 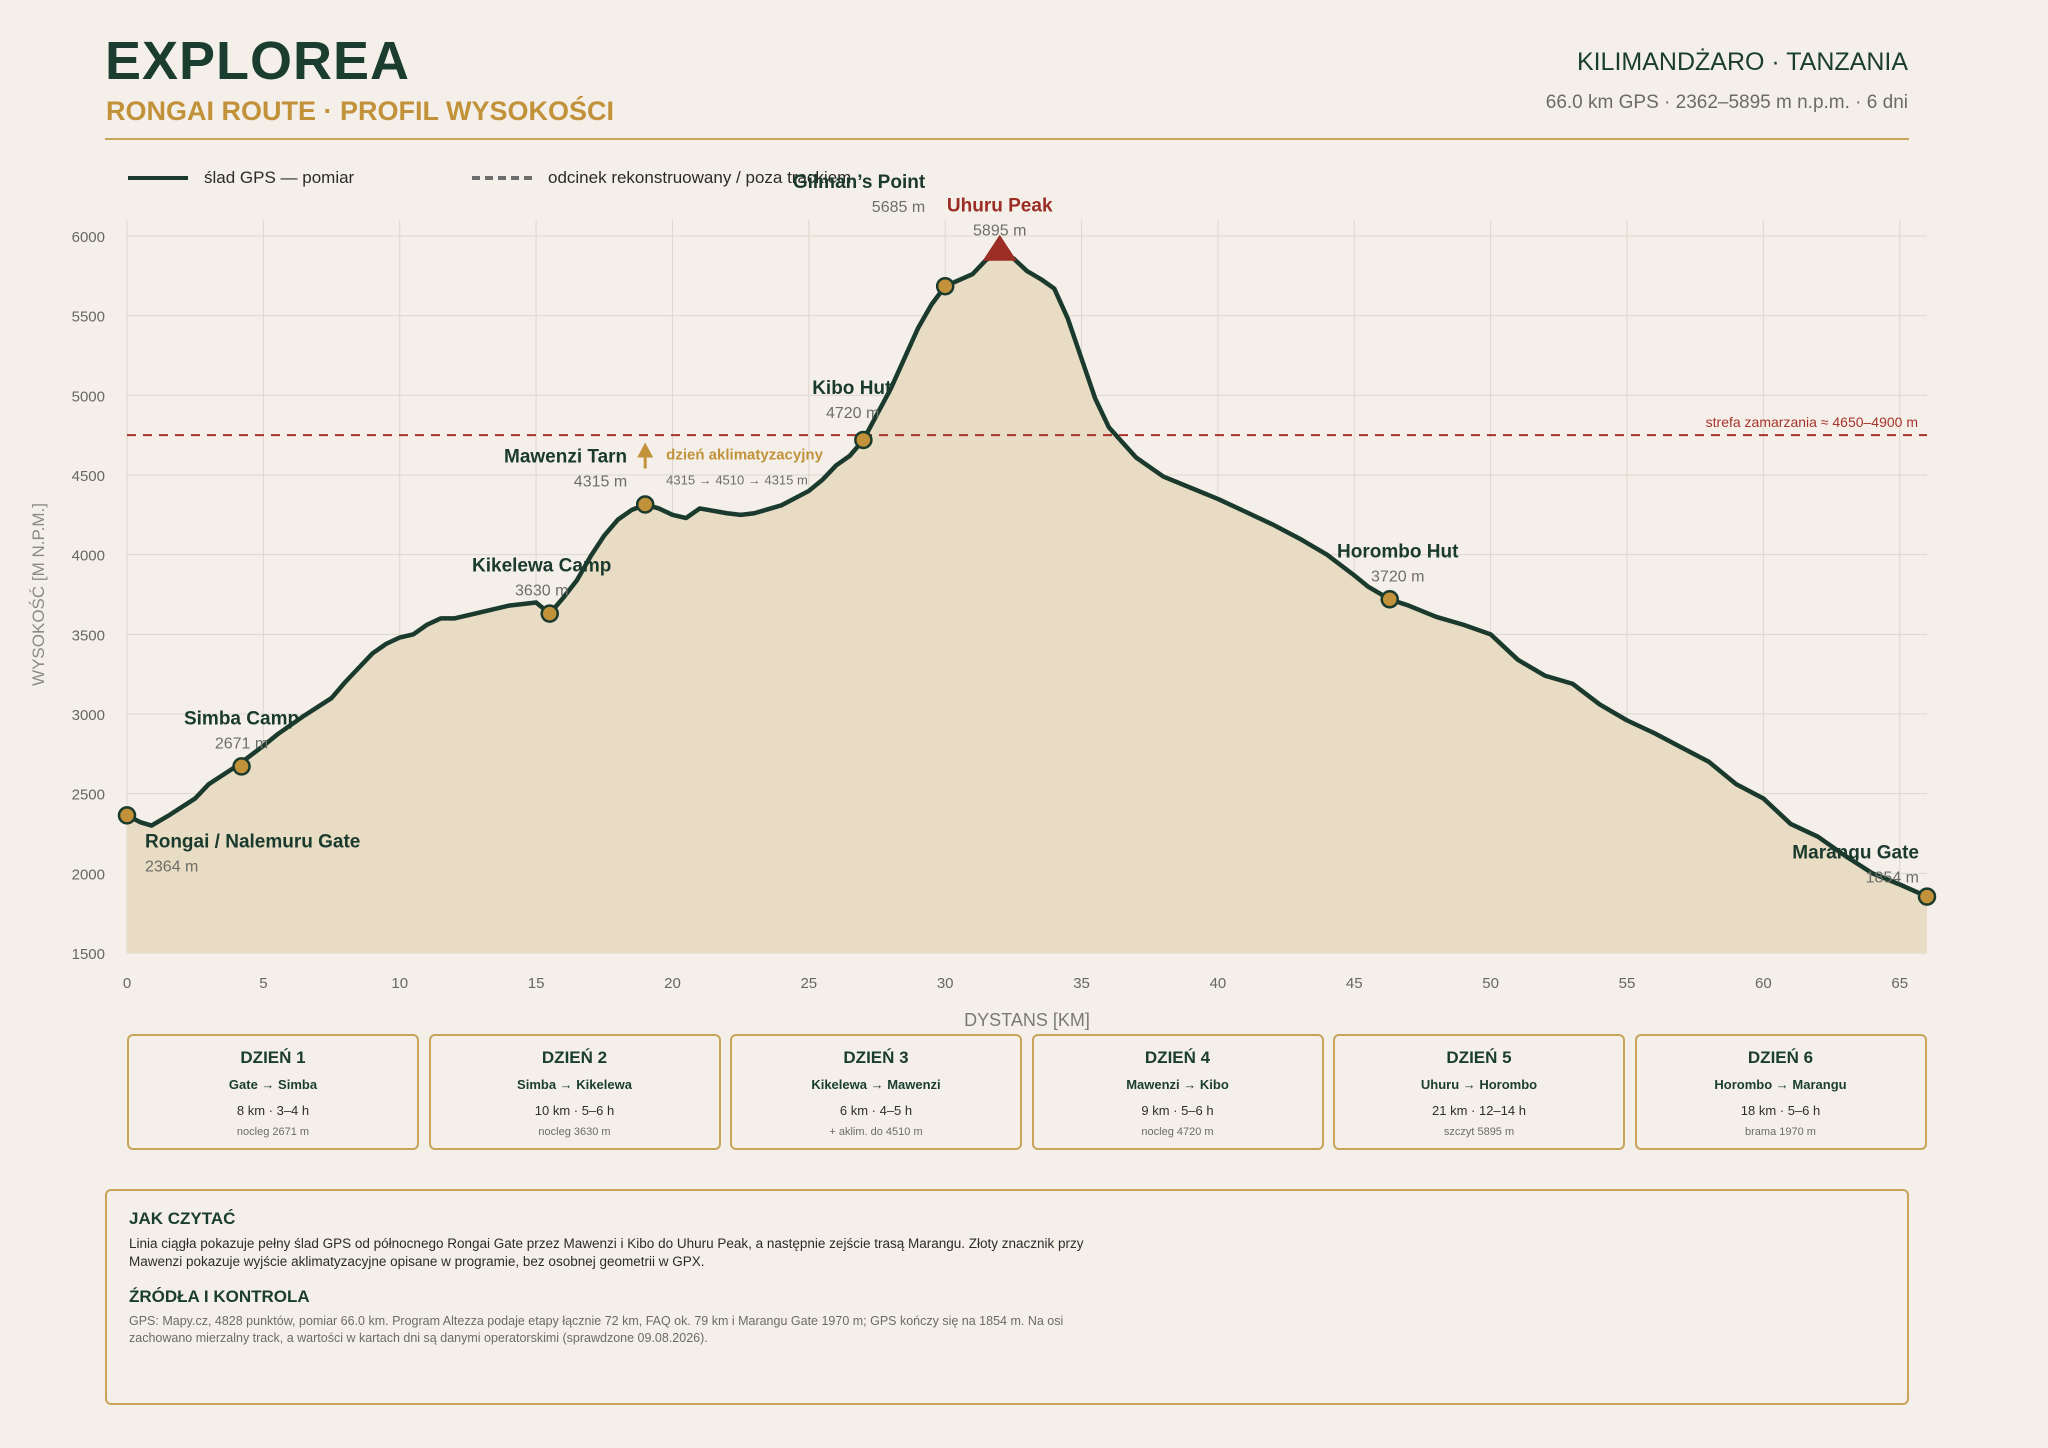 I want to click on freezing-line-label: strefa zamarzania ≈ 4650–4900 m, so click(x=1812, y=422).